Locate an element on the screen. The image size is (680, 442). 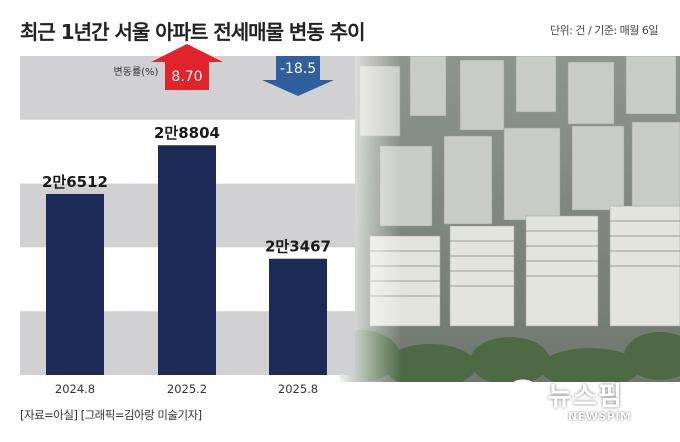
x-tick-label: 2025.2 is located at coordinates (187, 389).